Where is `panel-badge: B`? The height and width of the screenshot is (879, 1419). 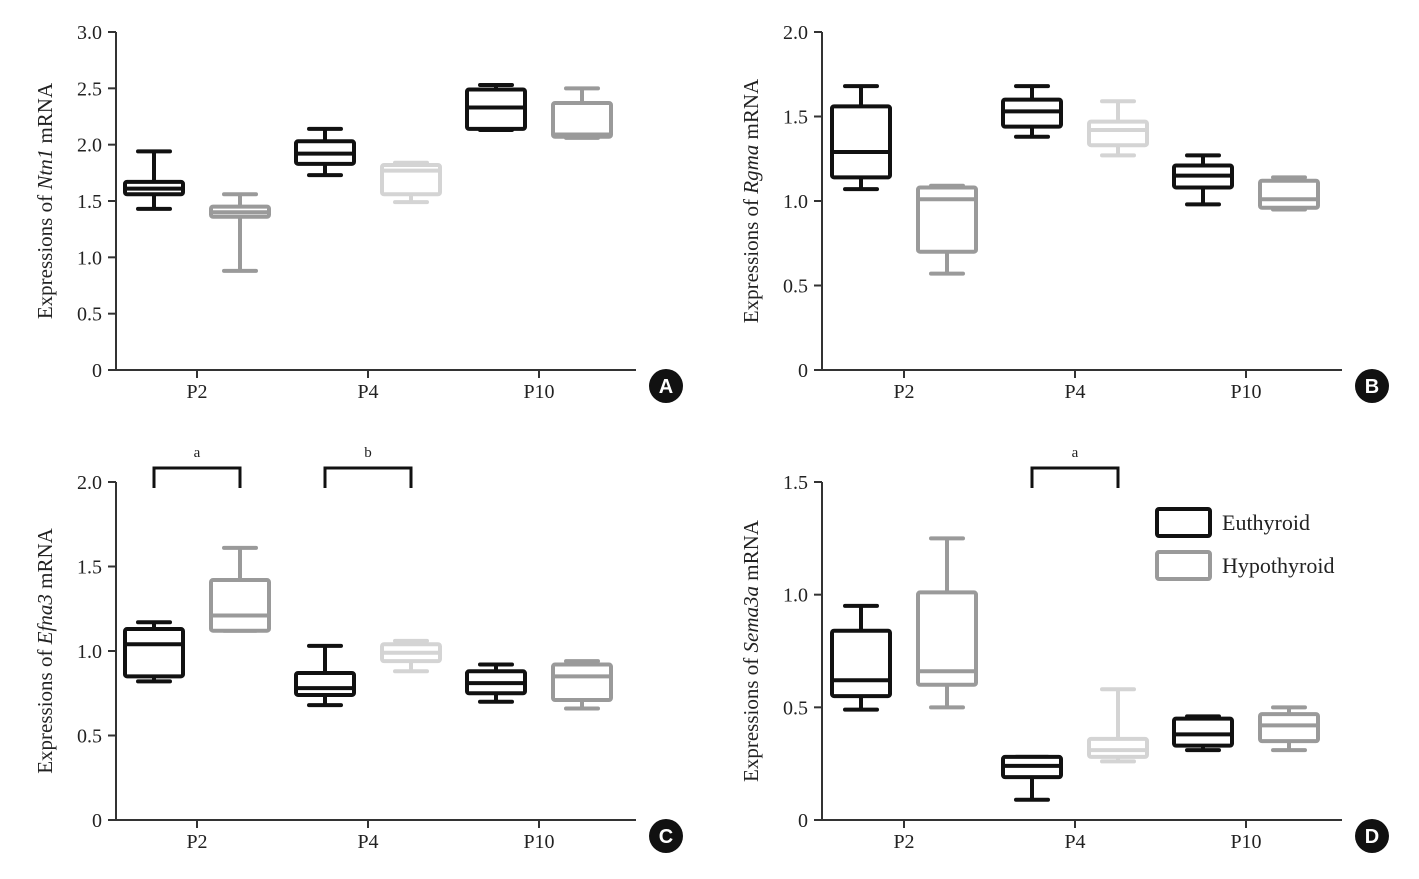 panel-badge: B is located at coordinates (1372, 386).